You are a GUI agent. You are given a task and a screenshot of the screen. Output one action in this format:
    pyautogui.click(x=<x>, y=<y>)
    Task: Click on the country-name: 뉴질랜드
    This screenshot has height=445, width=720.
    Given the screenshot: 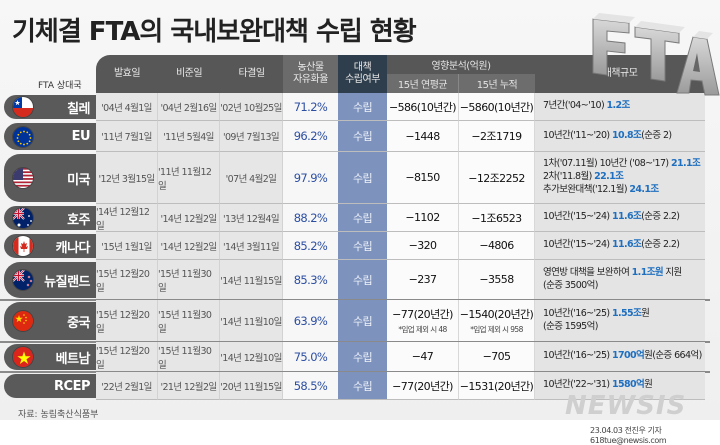 What is the action you would take?
    pyautogui.click(x=67, y=282)
    